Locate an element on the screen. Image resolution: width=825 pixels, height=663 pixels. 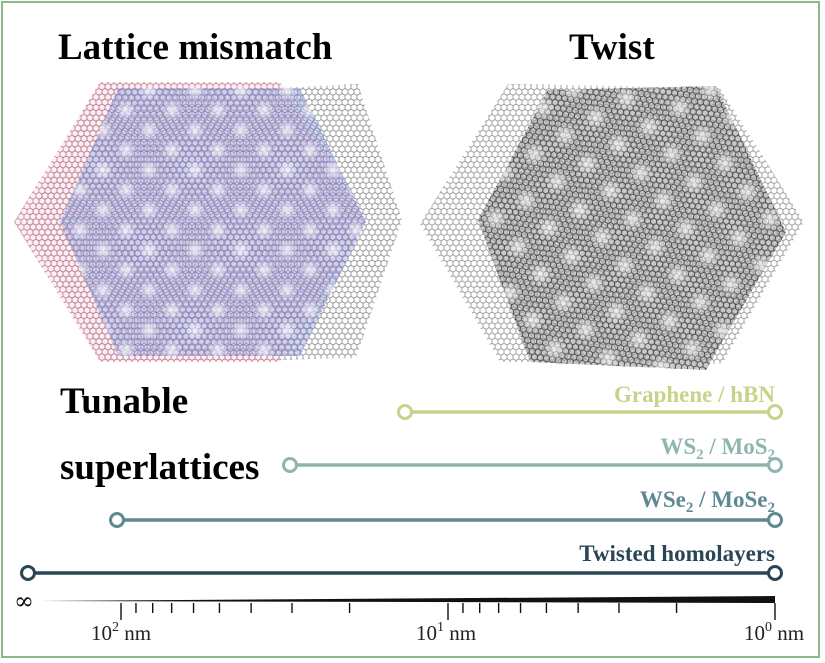
twist-title: Twist is located at coordinates (612, 47).